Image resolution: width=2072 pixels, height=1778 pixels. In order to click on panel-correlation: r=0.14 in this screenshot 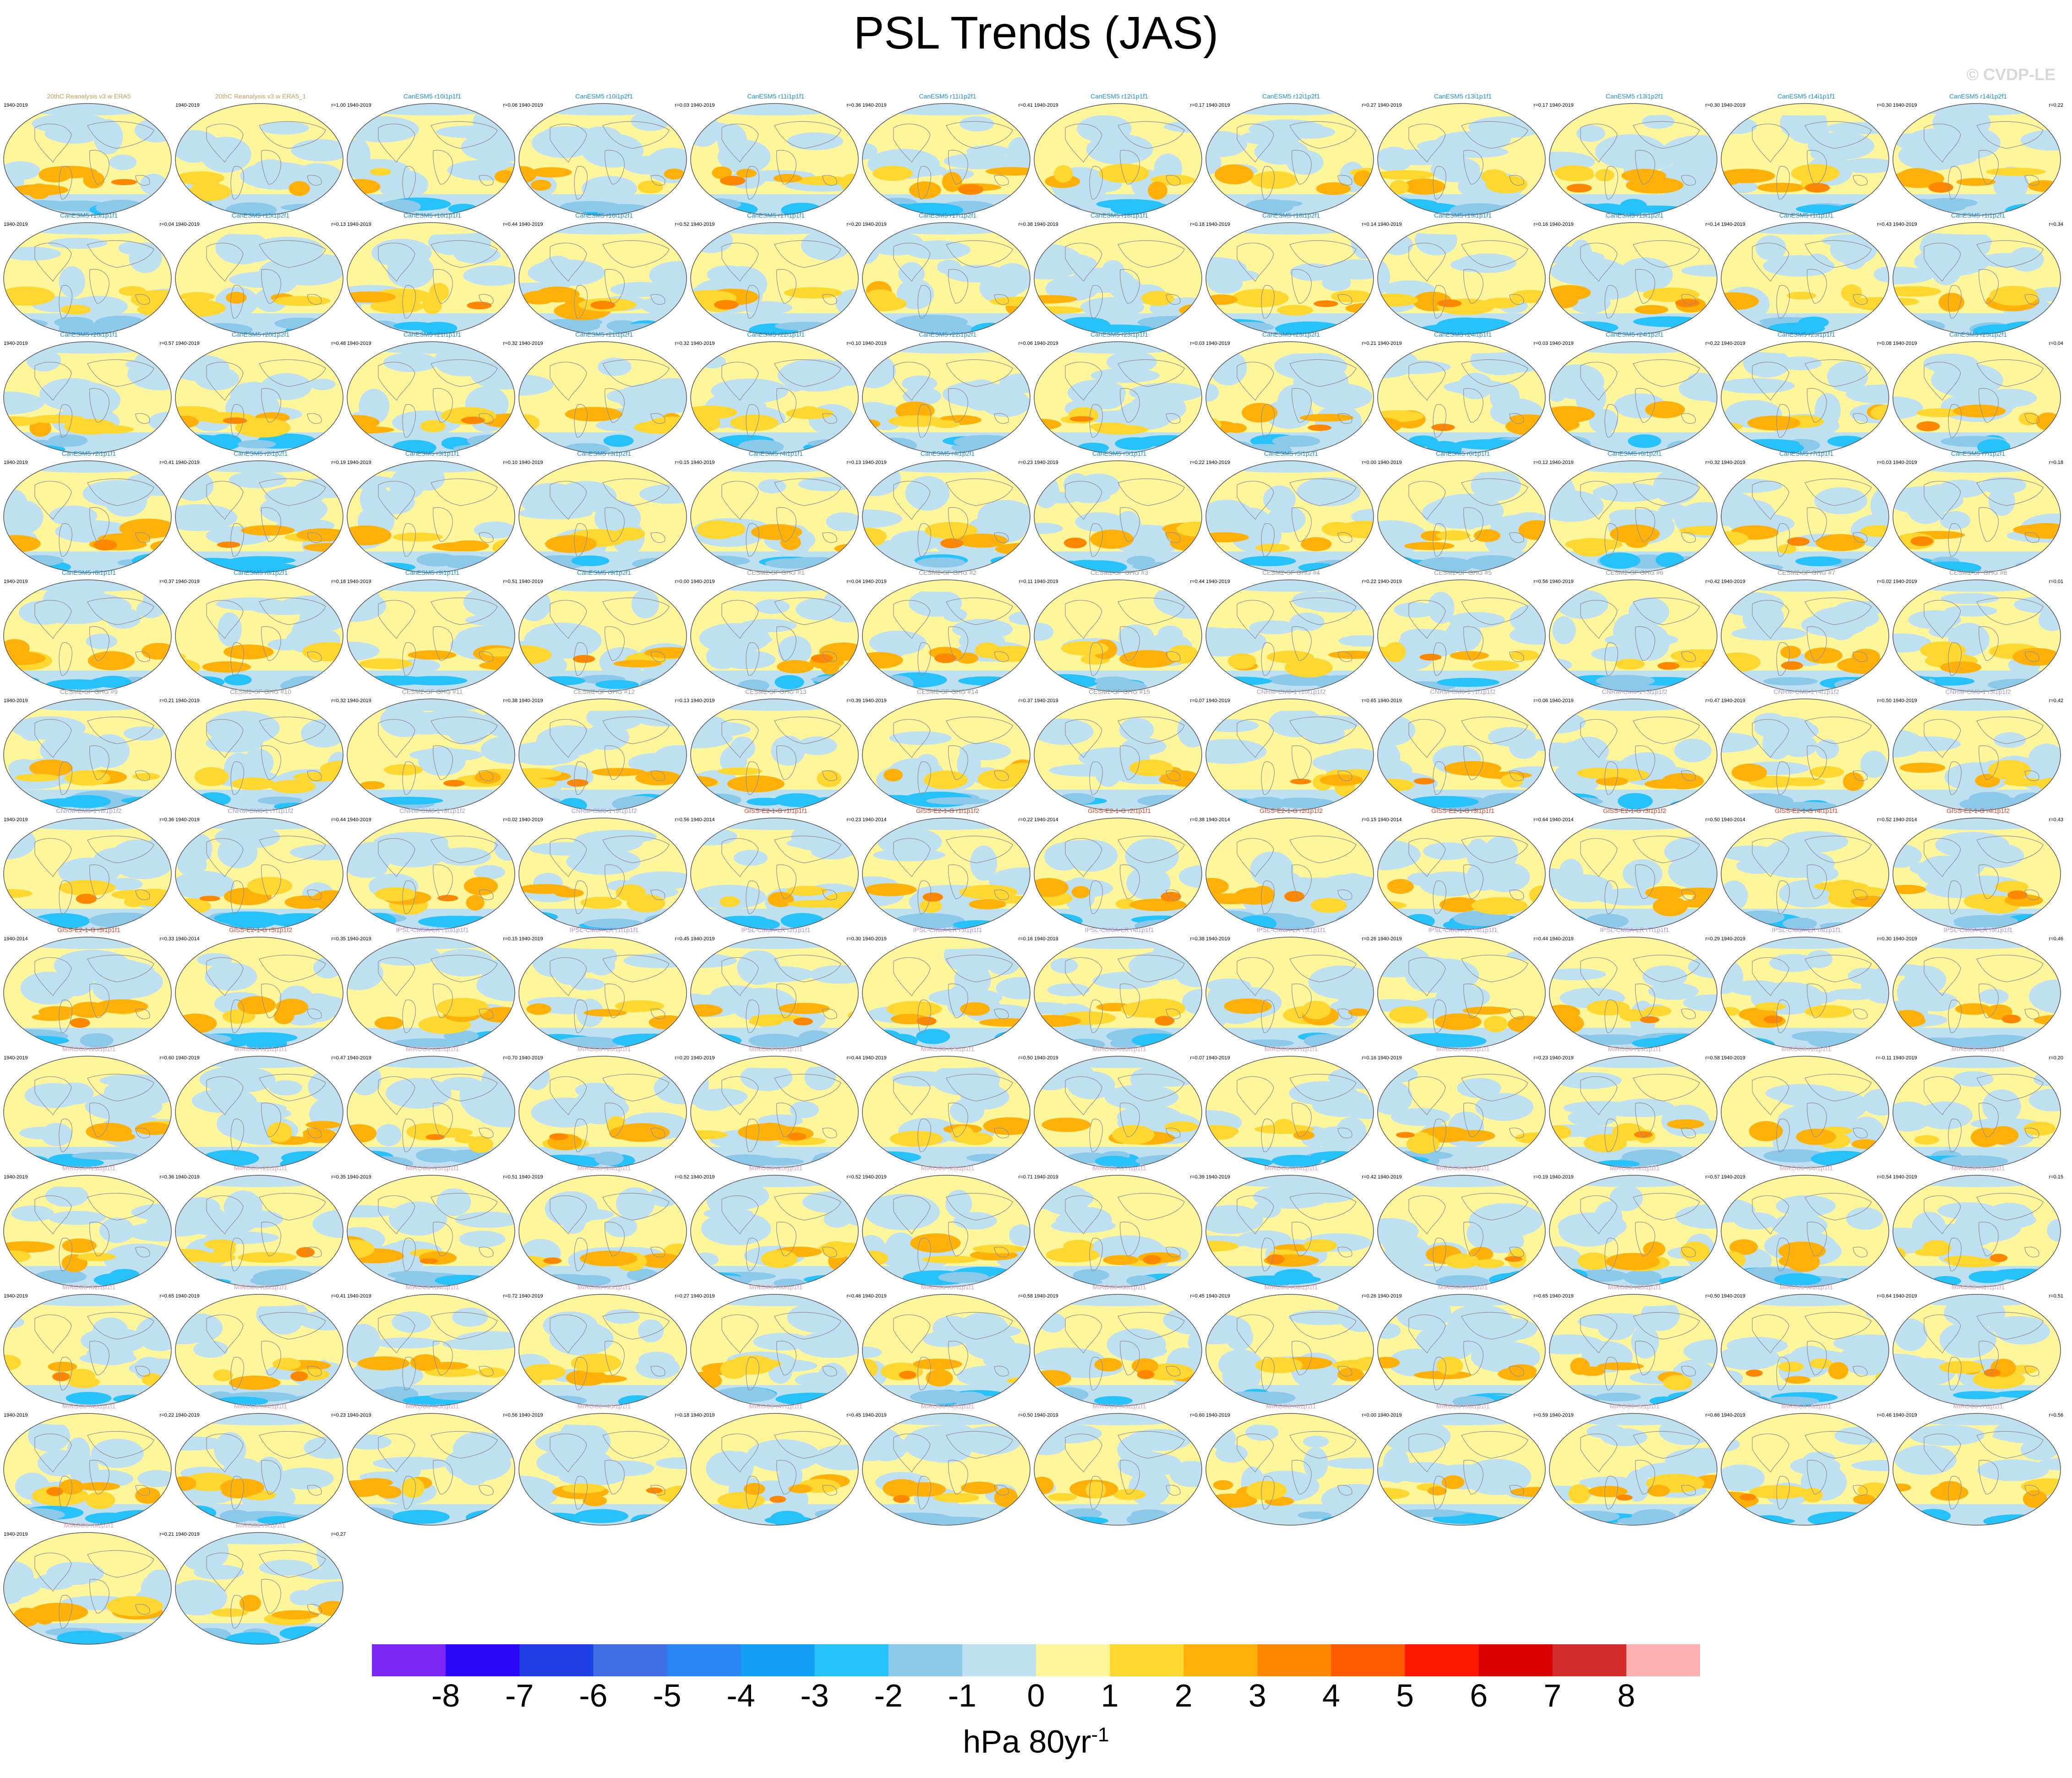, I will do `click(1713, 224)`.